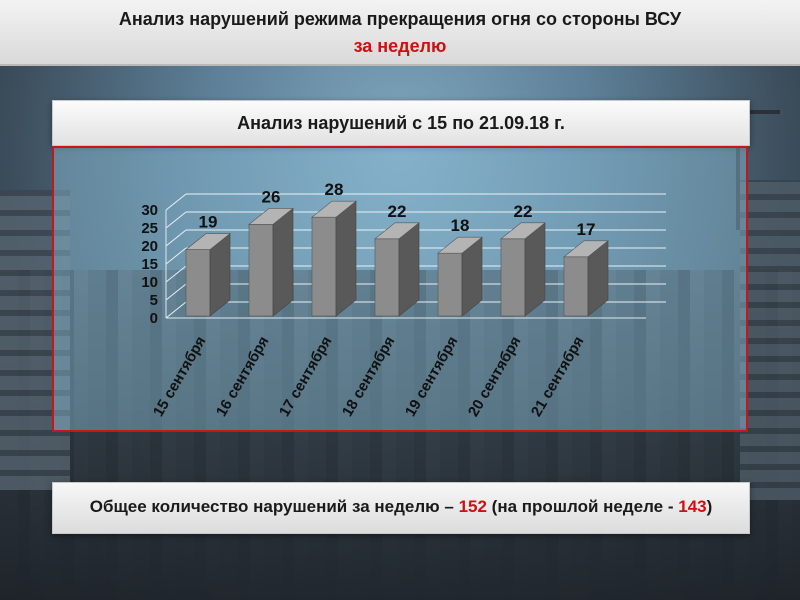 Image resolution: width=800 pixels, height=600 pixels. What do you see at coordinates (334, 189) in the screenshot?
I see `data-label: 28` at bounding box center [334, 189].